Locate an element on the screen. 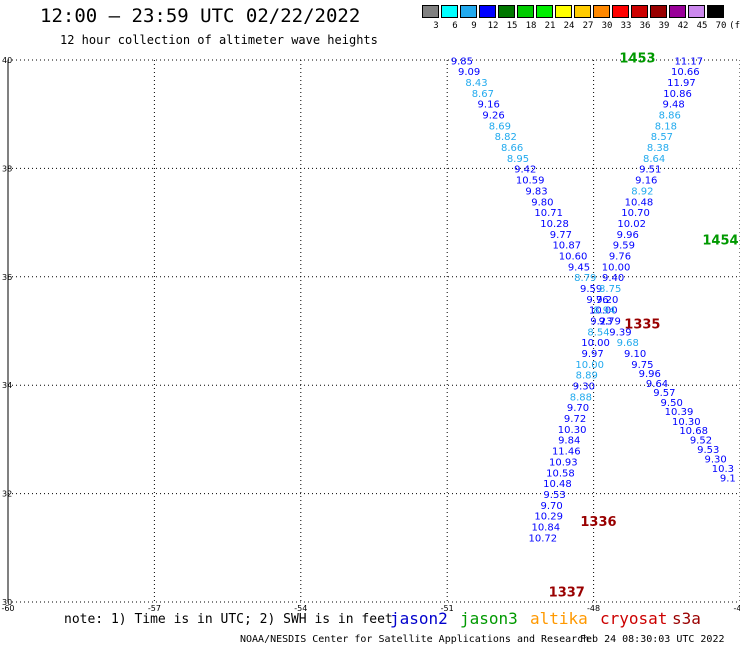 This screenshot has height=650, width=740. wave-height-value: 10.58 is located at coordinates (560, 473).